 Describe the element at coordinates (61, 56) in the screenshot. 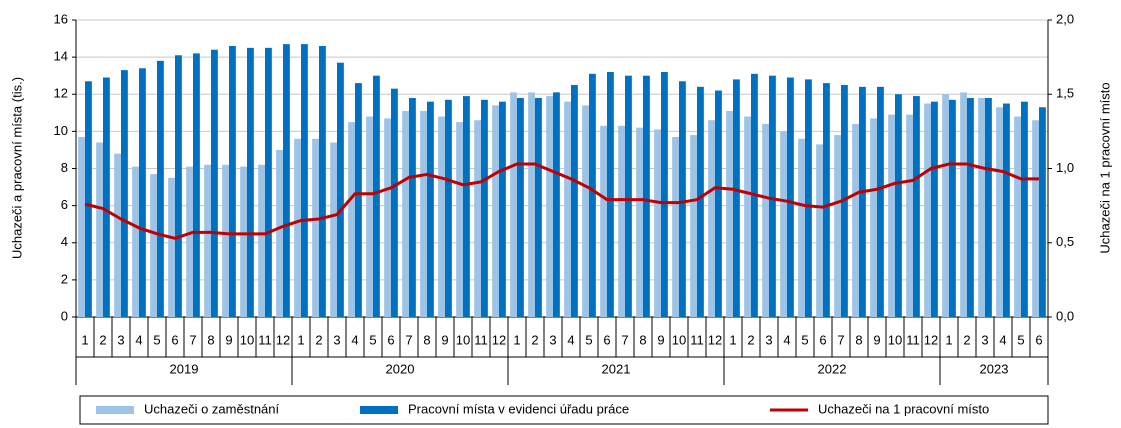

I see `y-tick-label: 14` at that location.